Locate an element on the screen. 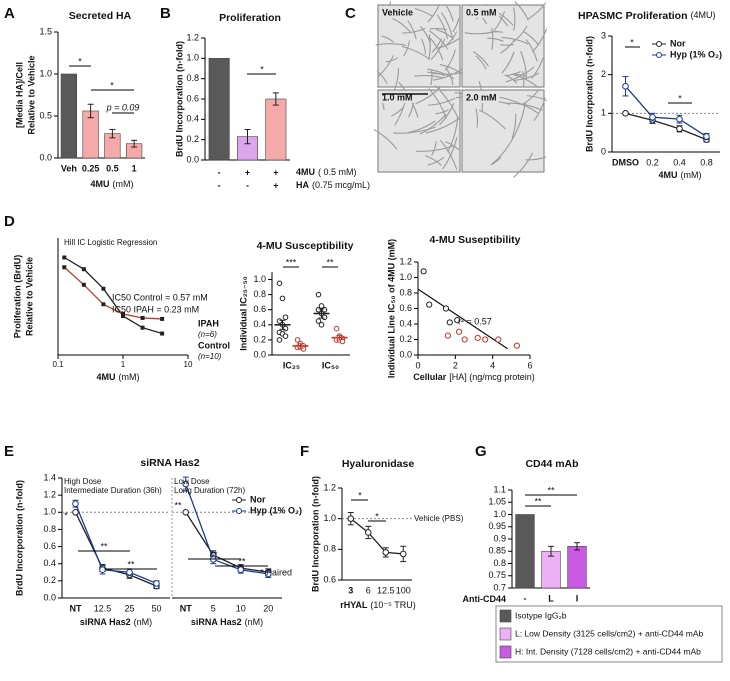  panel-letter: F is located at coordinates (304, 451).